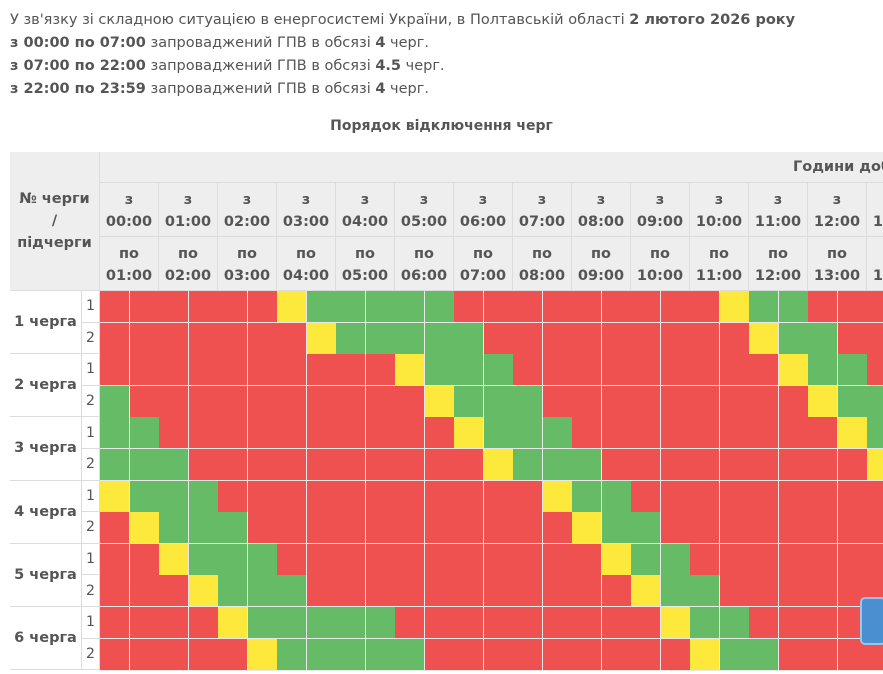 The height and width of the screenshot is (674, 883). Describe the element at coordinates (365, 222) in the screenshot. I see `from-time: 04:00` at that location.